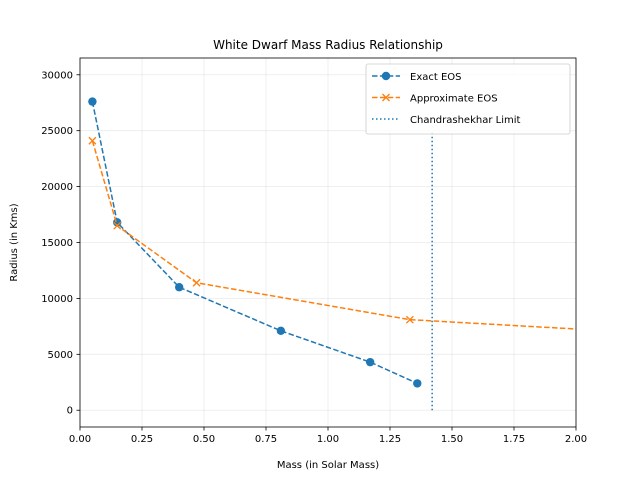 This screenshot has height=480, width=640. I want to click on x-axis-ticks: 0.00 0.25 0.50 0.75 1.00 1.25 1.50 1.75 2.00, so click(328, 436).